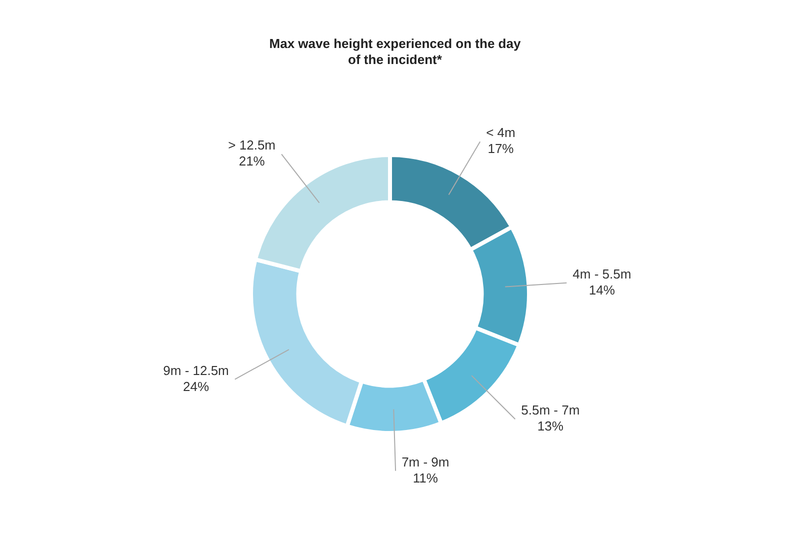  What do you see at coordinates (252, 145) in the screenshot?
I see `slice-label: > 12.5m` at bounding box center [252, 145].